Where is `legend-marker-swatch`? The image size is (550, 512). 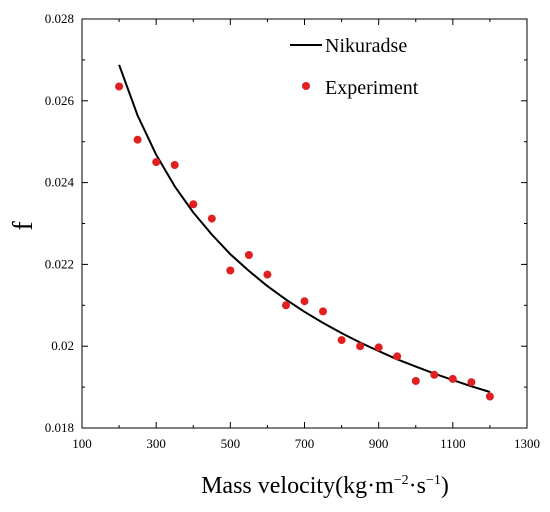
legend-marker-swatch is located at coordinates (306, 86).